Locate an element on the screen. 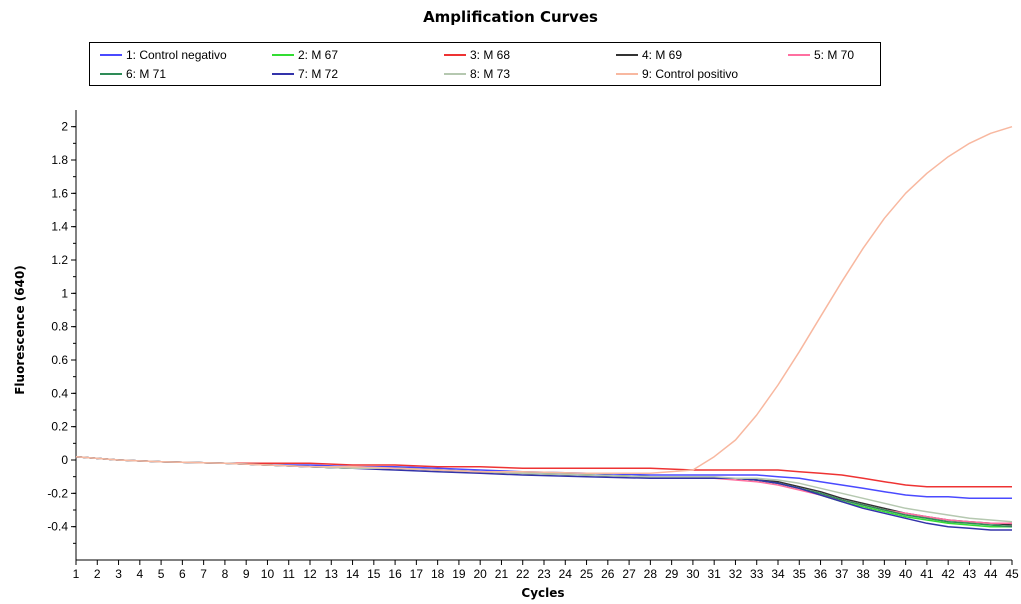 The image size is (1021, 604). legend-label: 3: M 68 is located at coordinates (490, 55).